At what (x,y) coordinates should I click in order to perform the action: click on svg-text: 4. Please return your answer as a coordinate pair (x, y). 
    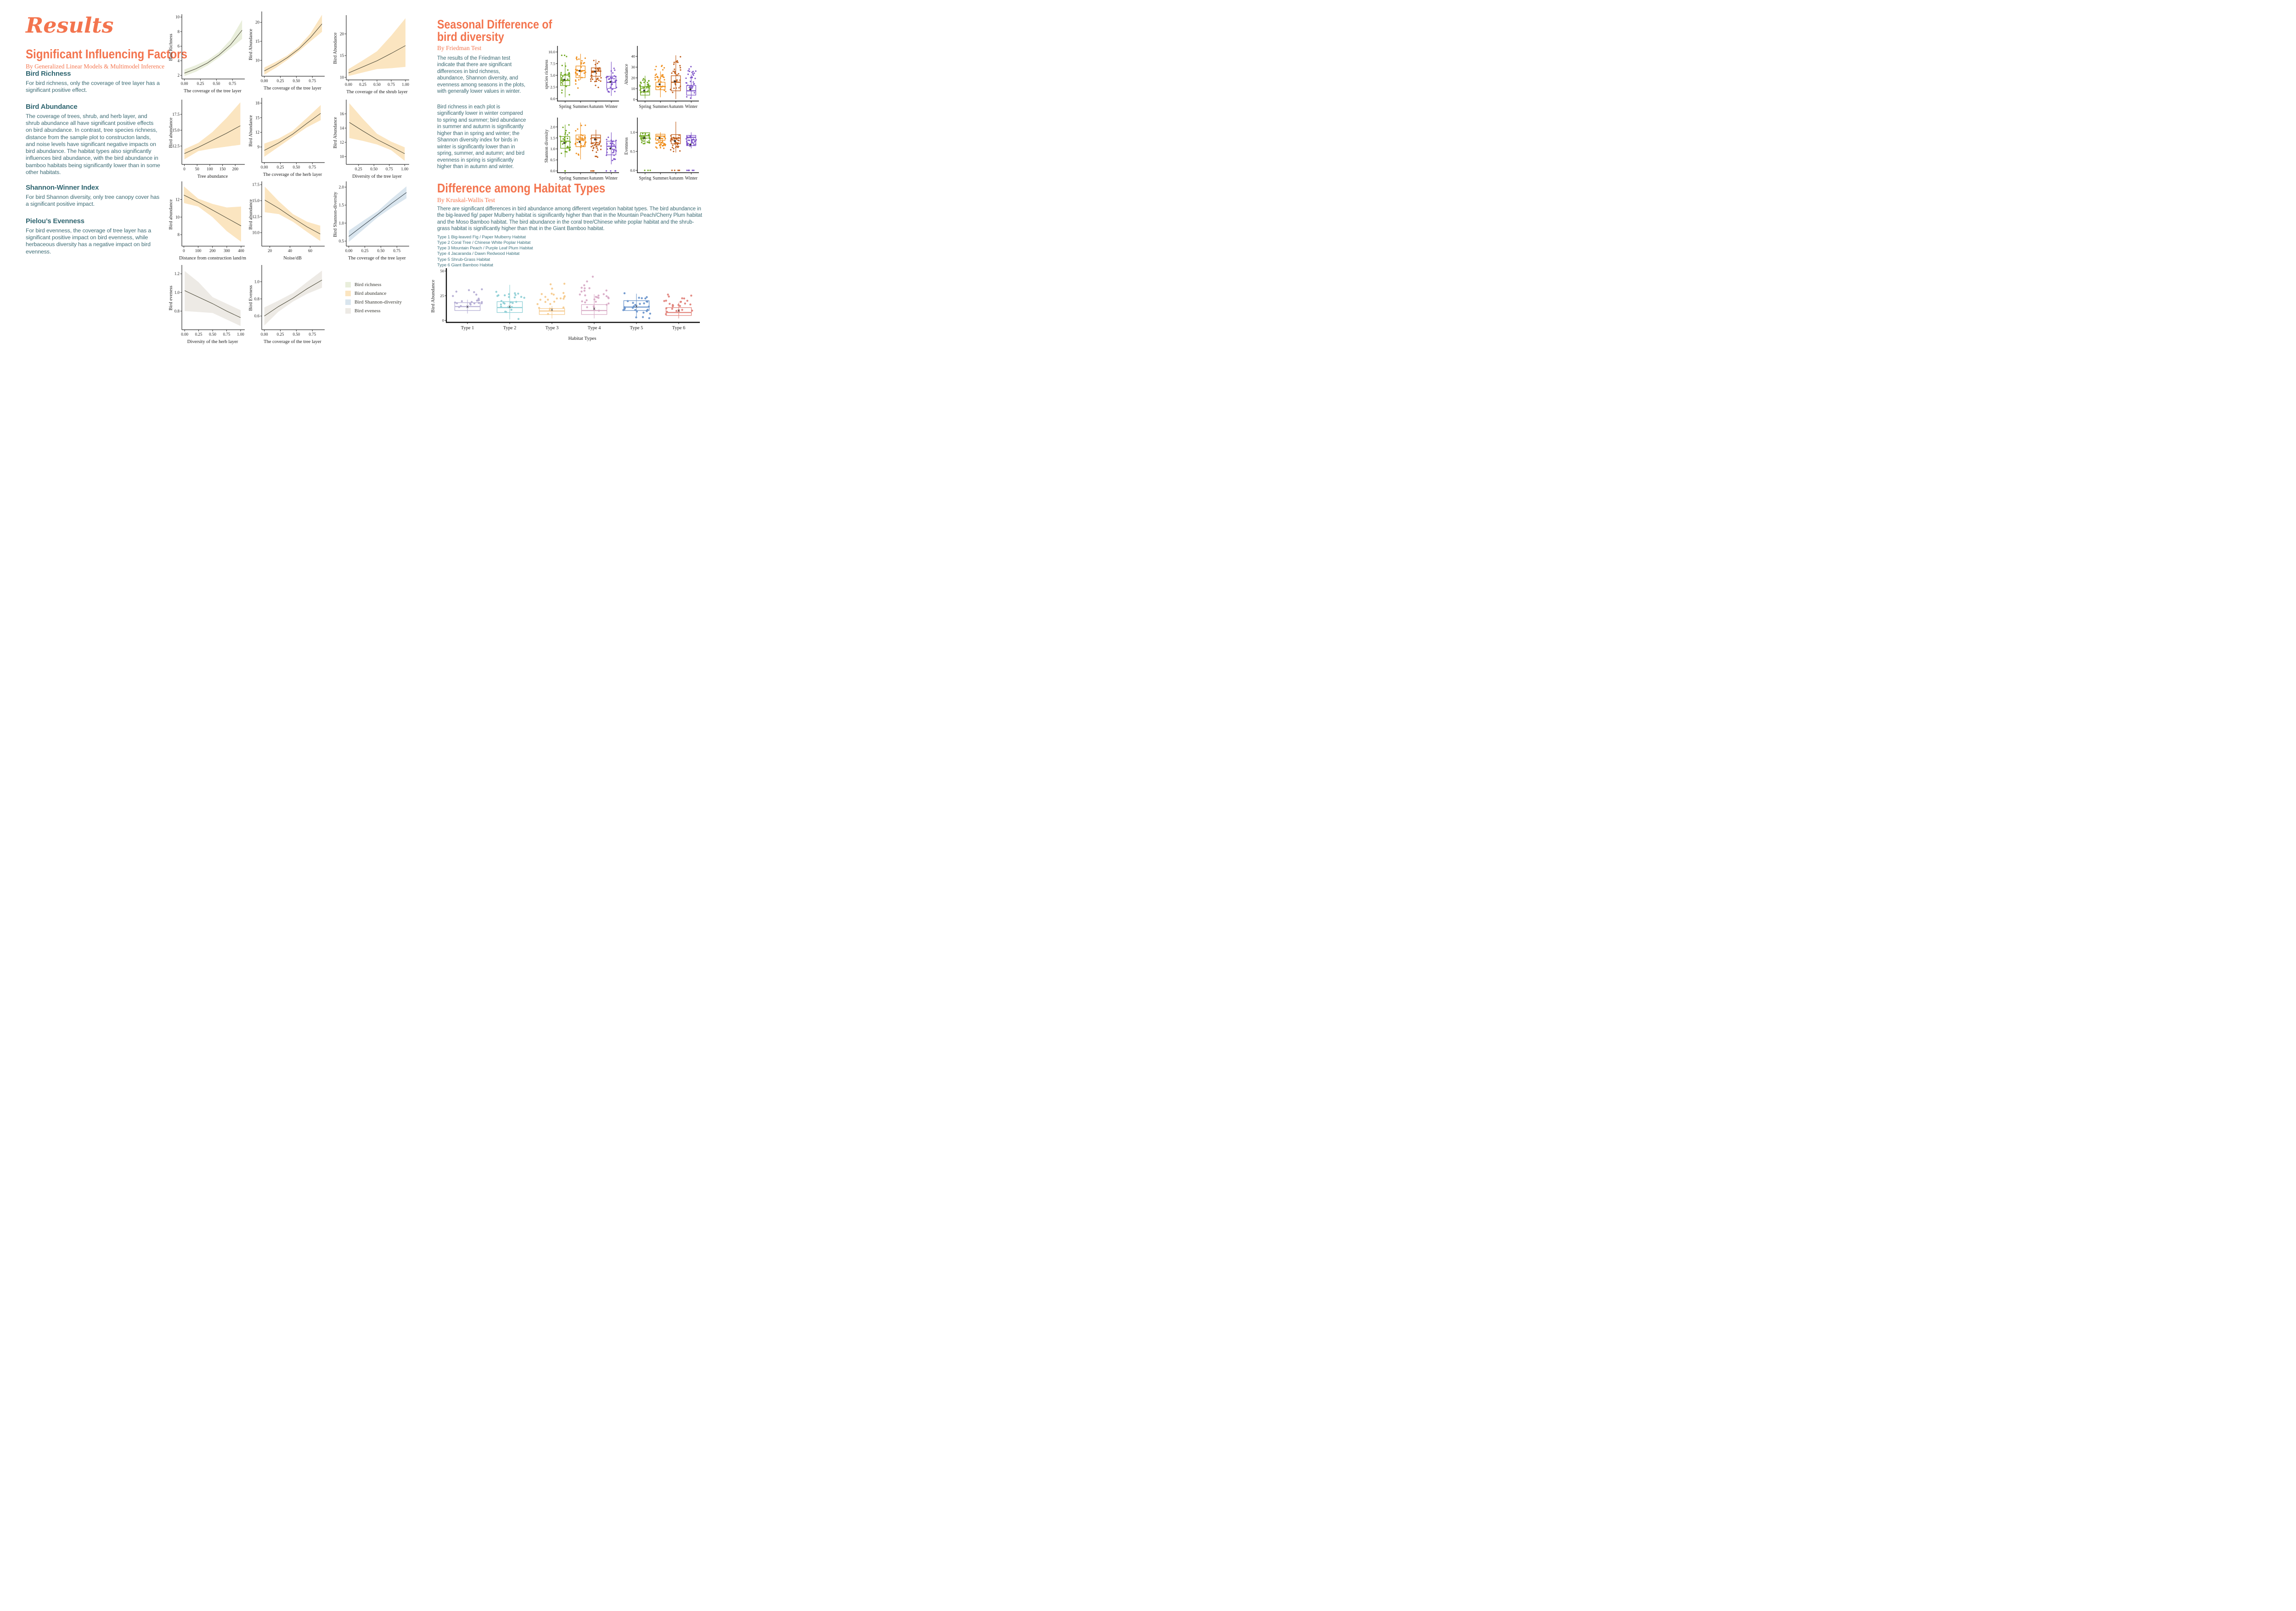
    Looking at the image, I should click on (179, 61).